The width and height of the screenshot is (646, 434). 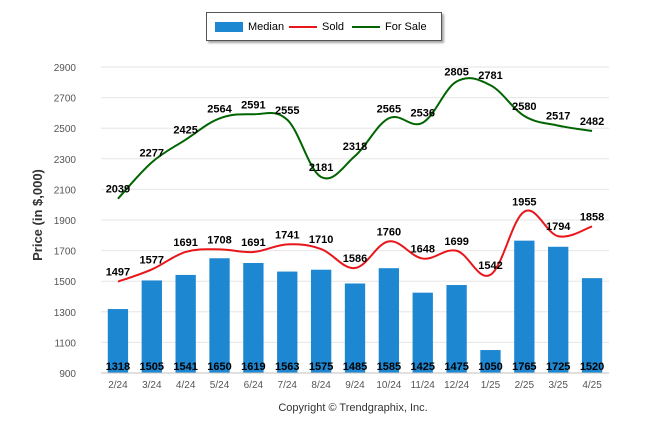 I want to click on x-tick-label: 9/24, so click(x=355, y=385).